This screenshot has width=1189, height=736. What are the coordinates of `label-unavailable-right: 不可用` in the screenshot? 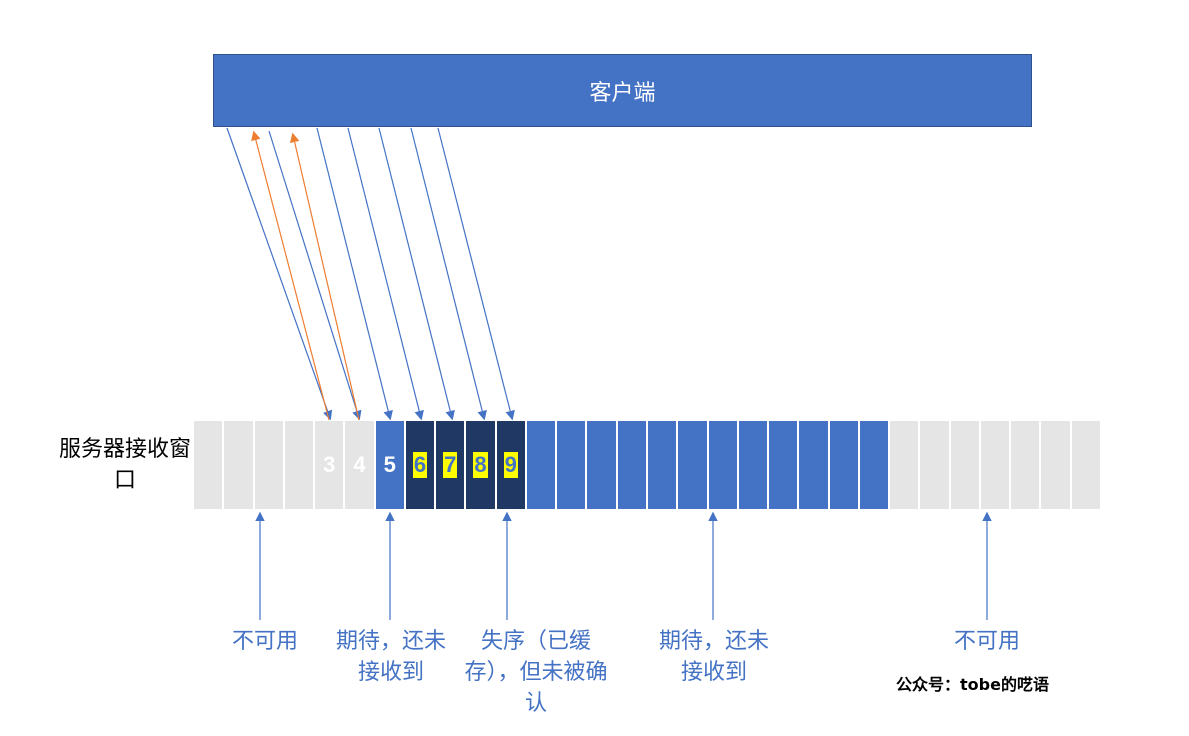 It's located at (986, 641).